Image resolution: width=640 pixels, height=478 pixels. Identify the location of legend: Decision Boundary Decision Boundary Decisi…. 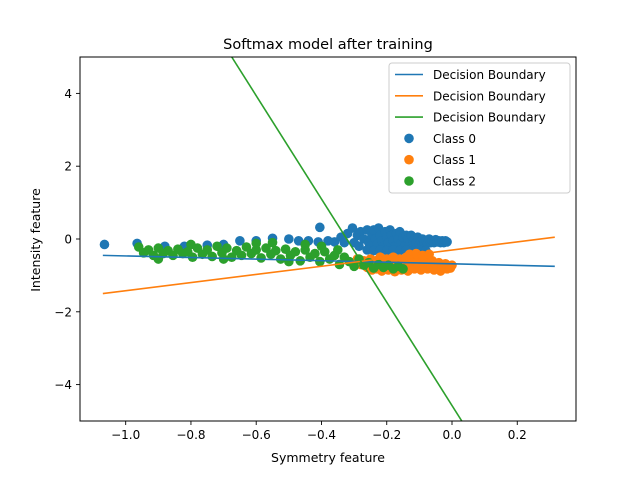
(479, 128).